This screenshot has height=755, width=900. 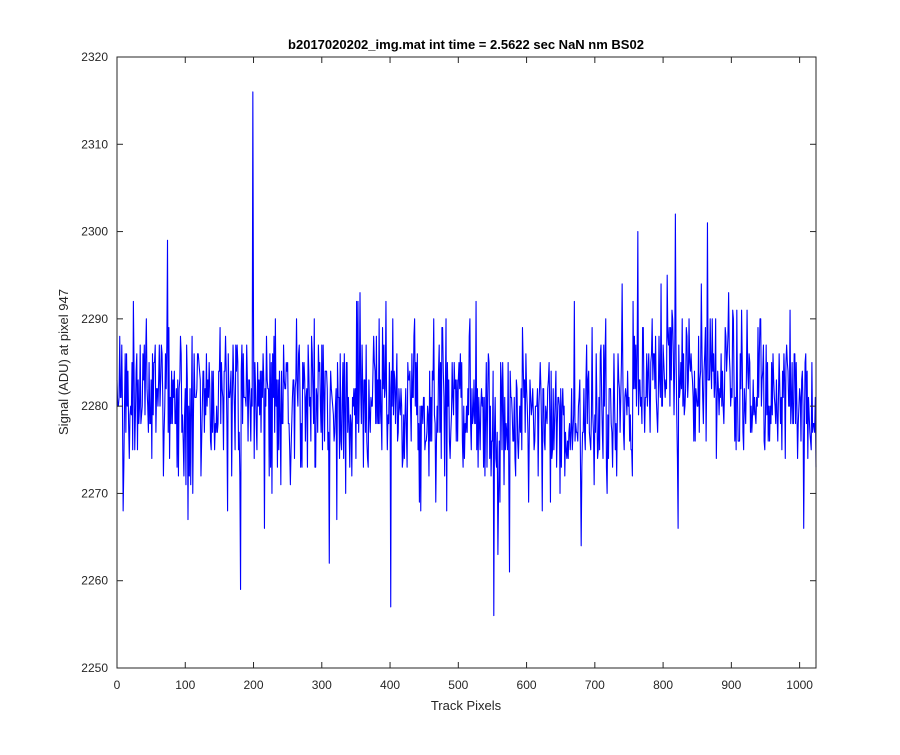 I want to click on y-tick-label: 2290, so click(x=94, y=319).